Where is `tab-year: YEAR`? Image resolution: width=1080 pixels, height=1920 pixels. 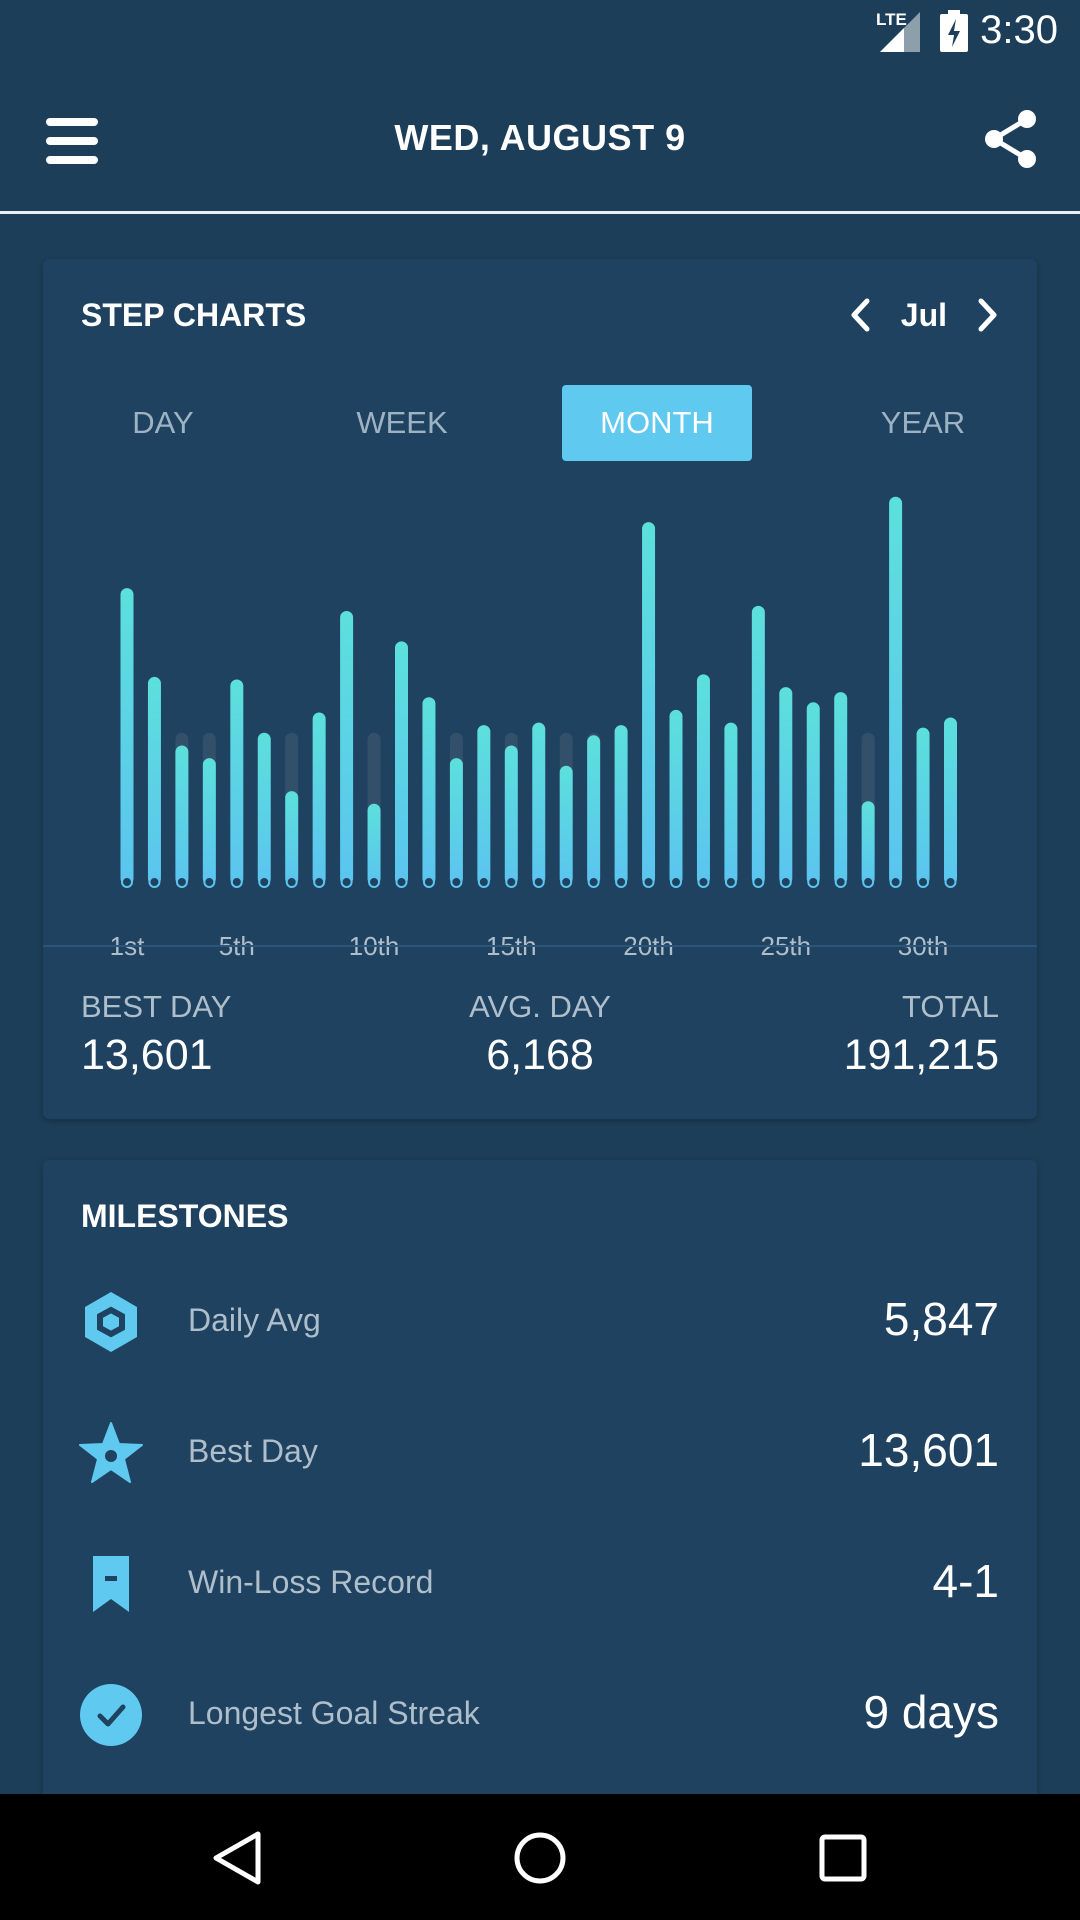 tab-year: YEAR is located at coordinates (923, 422).